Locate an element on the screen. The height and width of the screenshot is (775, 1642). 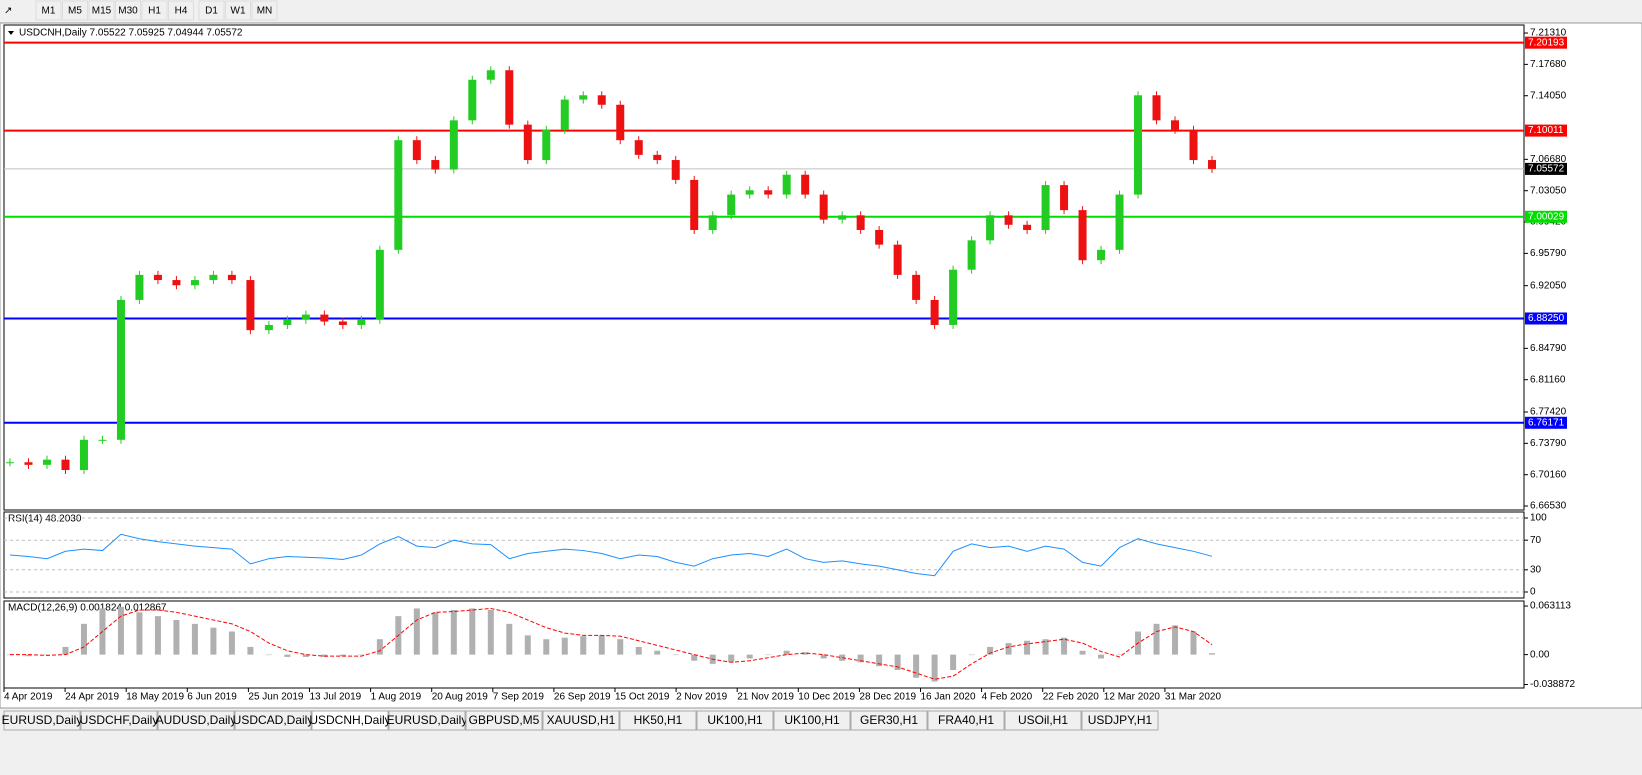
tab-label: USDCHF,Daily is located at coordinates (119, 720).